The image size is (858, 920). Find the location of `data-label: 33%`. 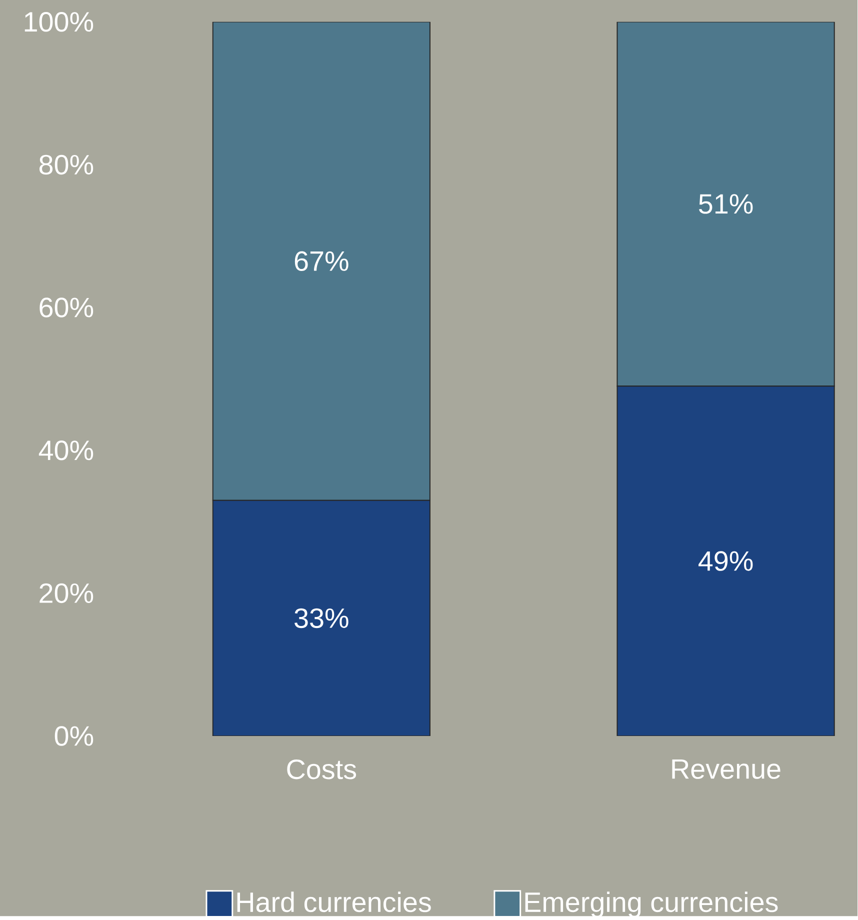

data-label: 33% is located at coordinates (321, 618).